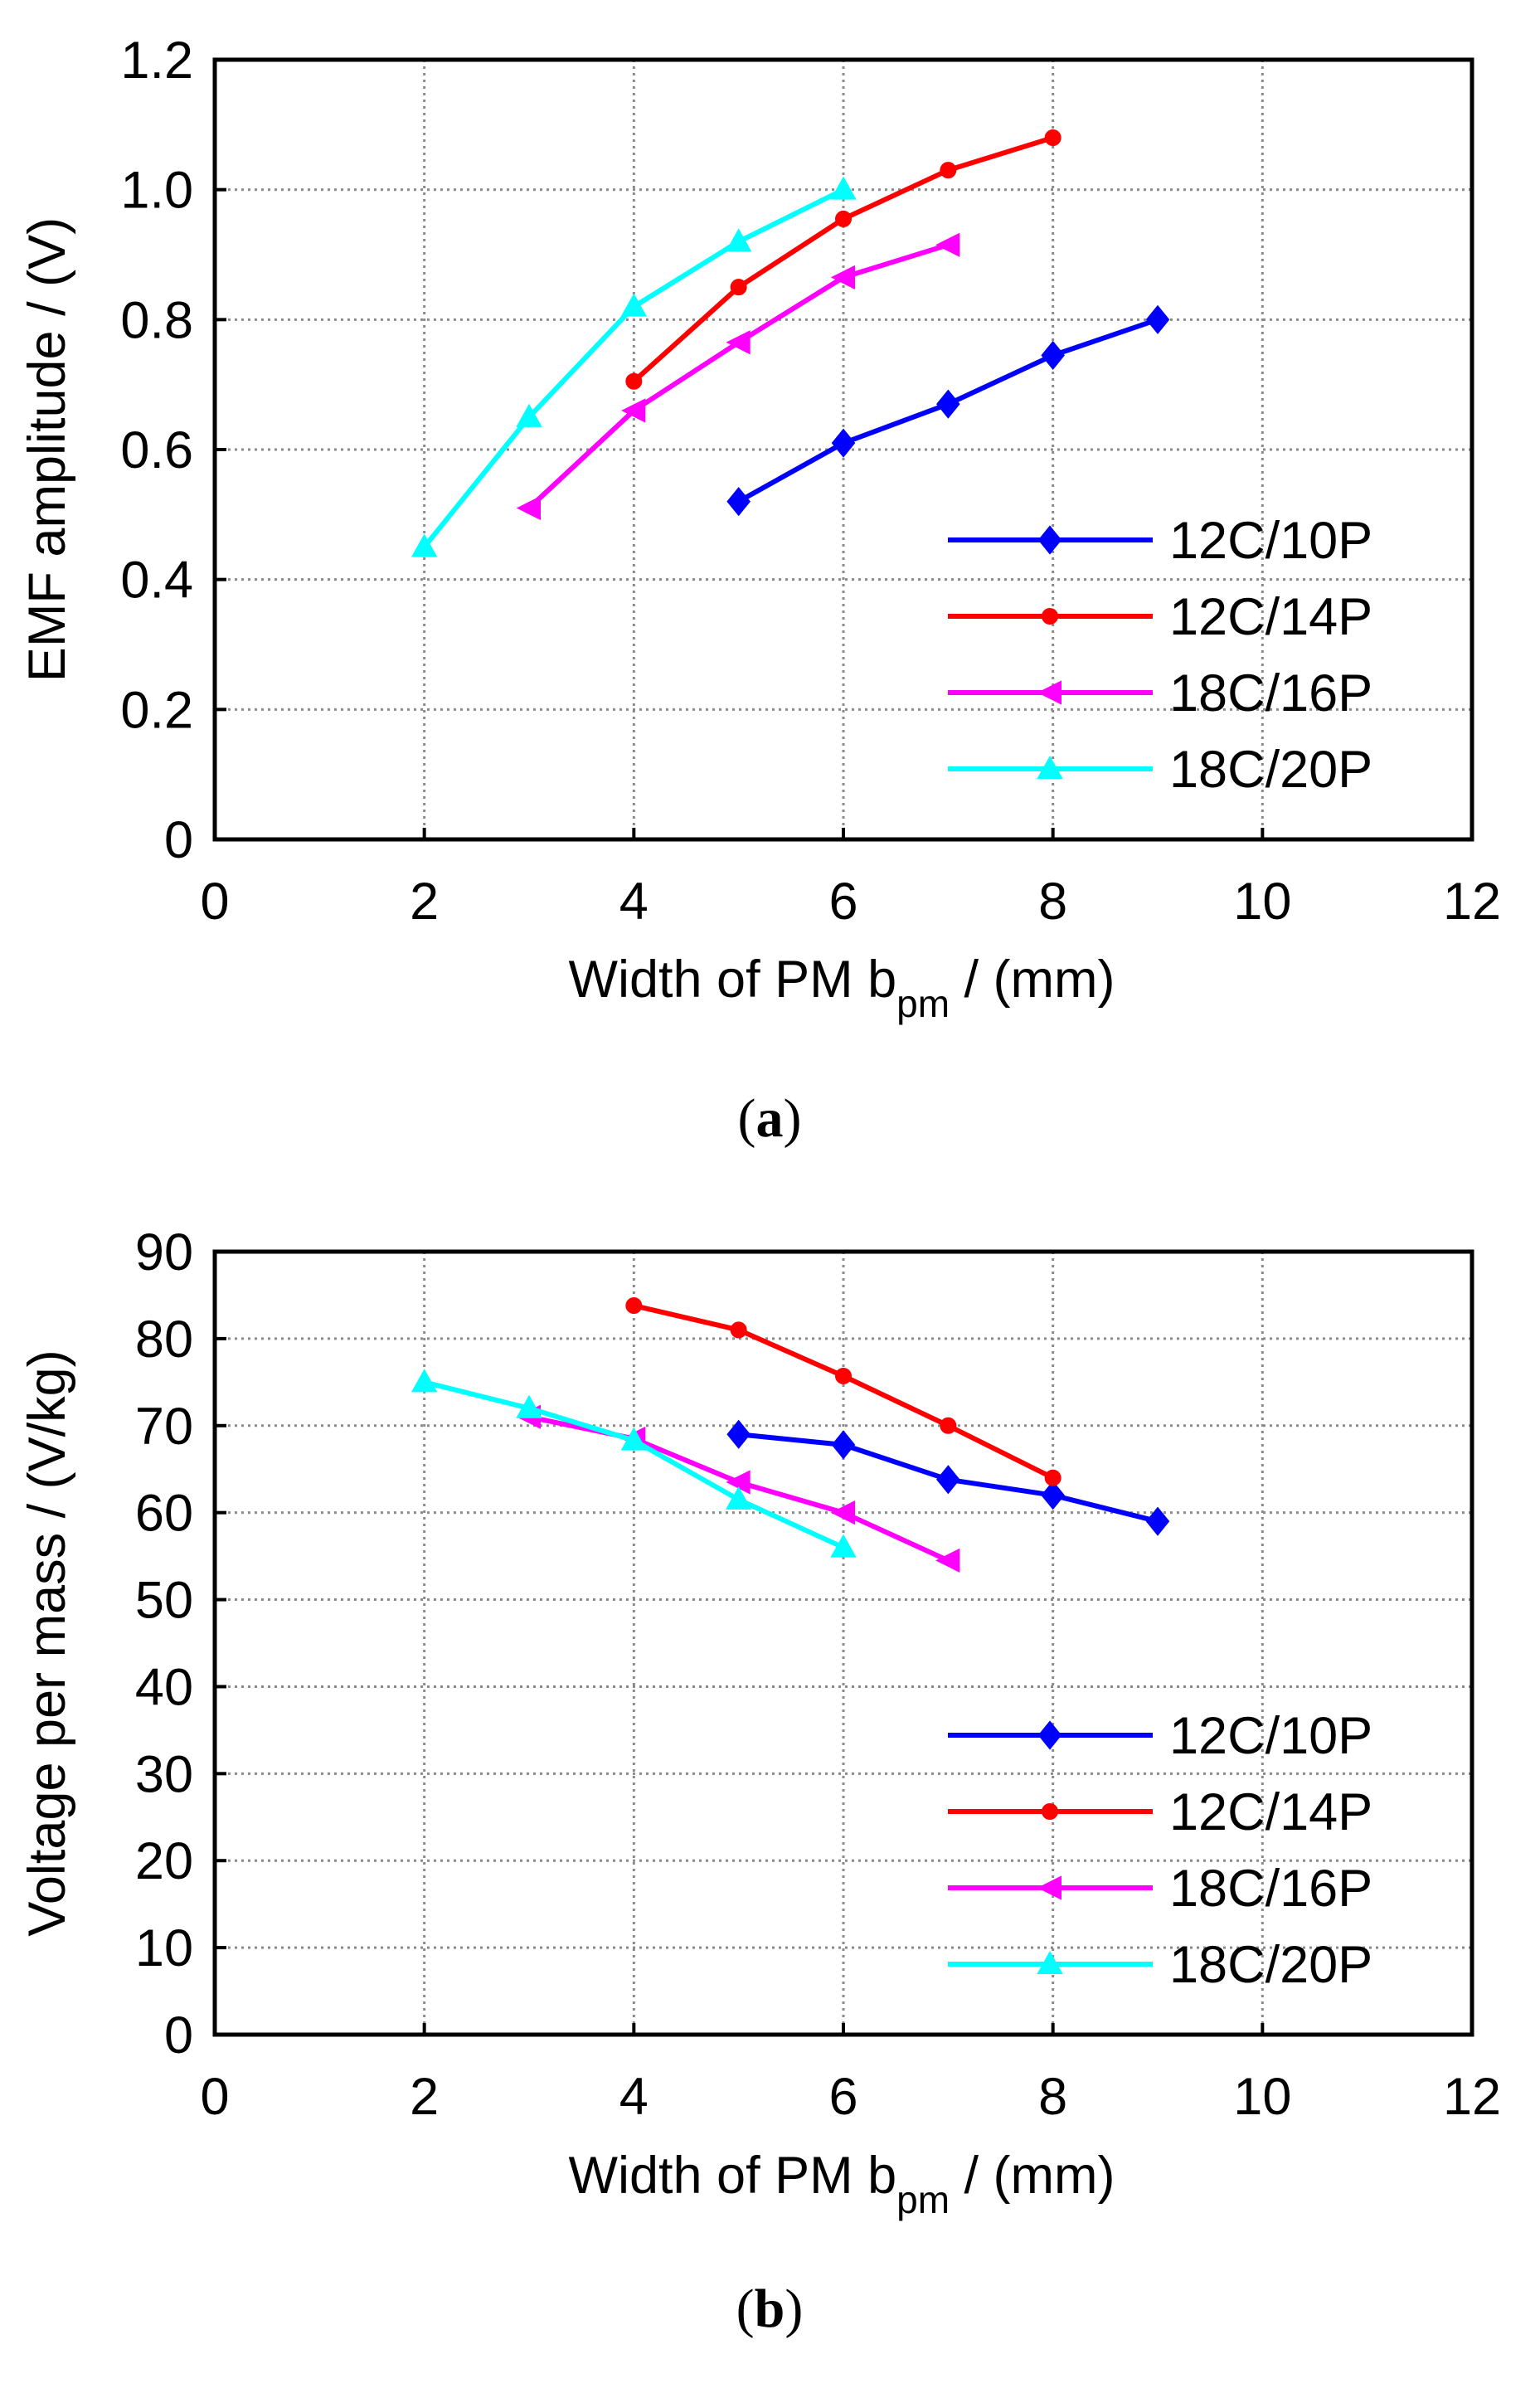 The width and height of the screenshot is (1540, 2383). What do you see at coordinates (1270, 1736) in the screenshot?
I see `panel-b-legend-label: 12C/10P` at bounding box center [1270, 1736].